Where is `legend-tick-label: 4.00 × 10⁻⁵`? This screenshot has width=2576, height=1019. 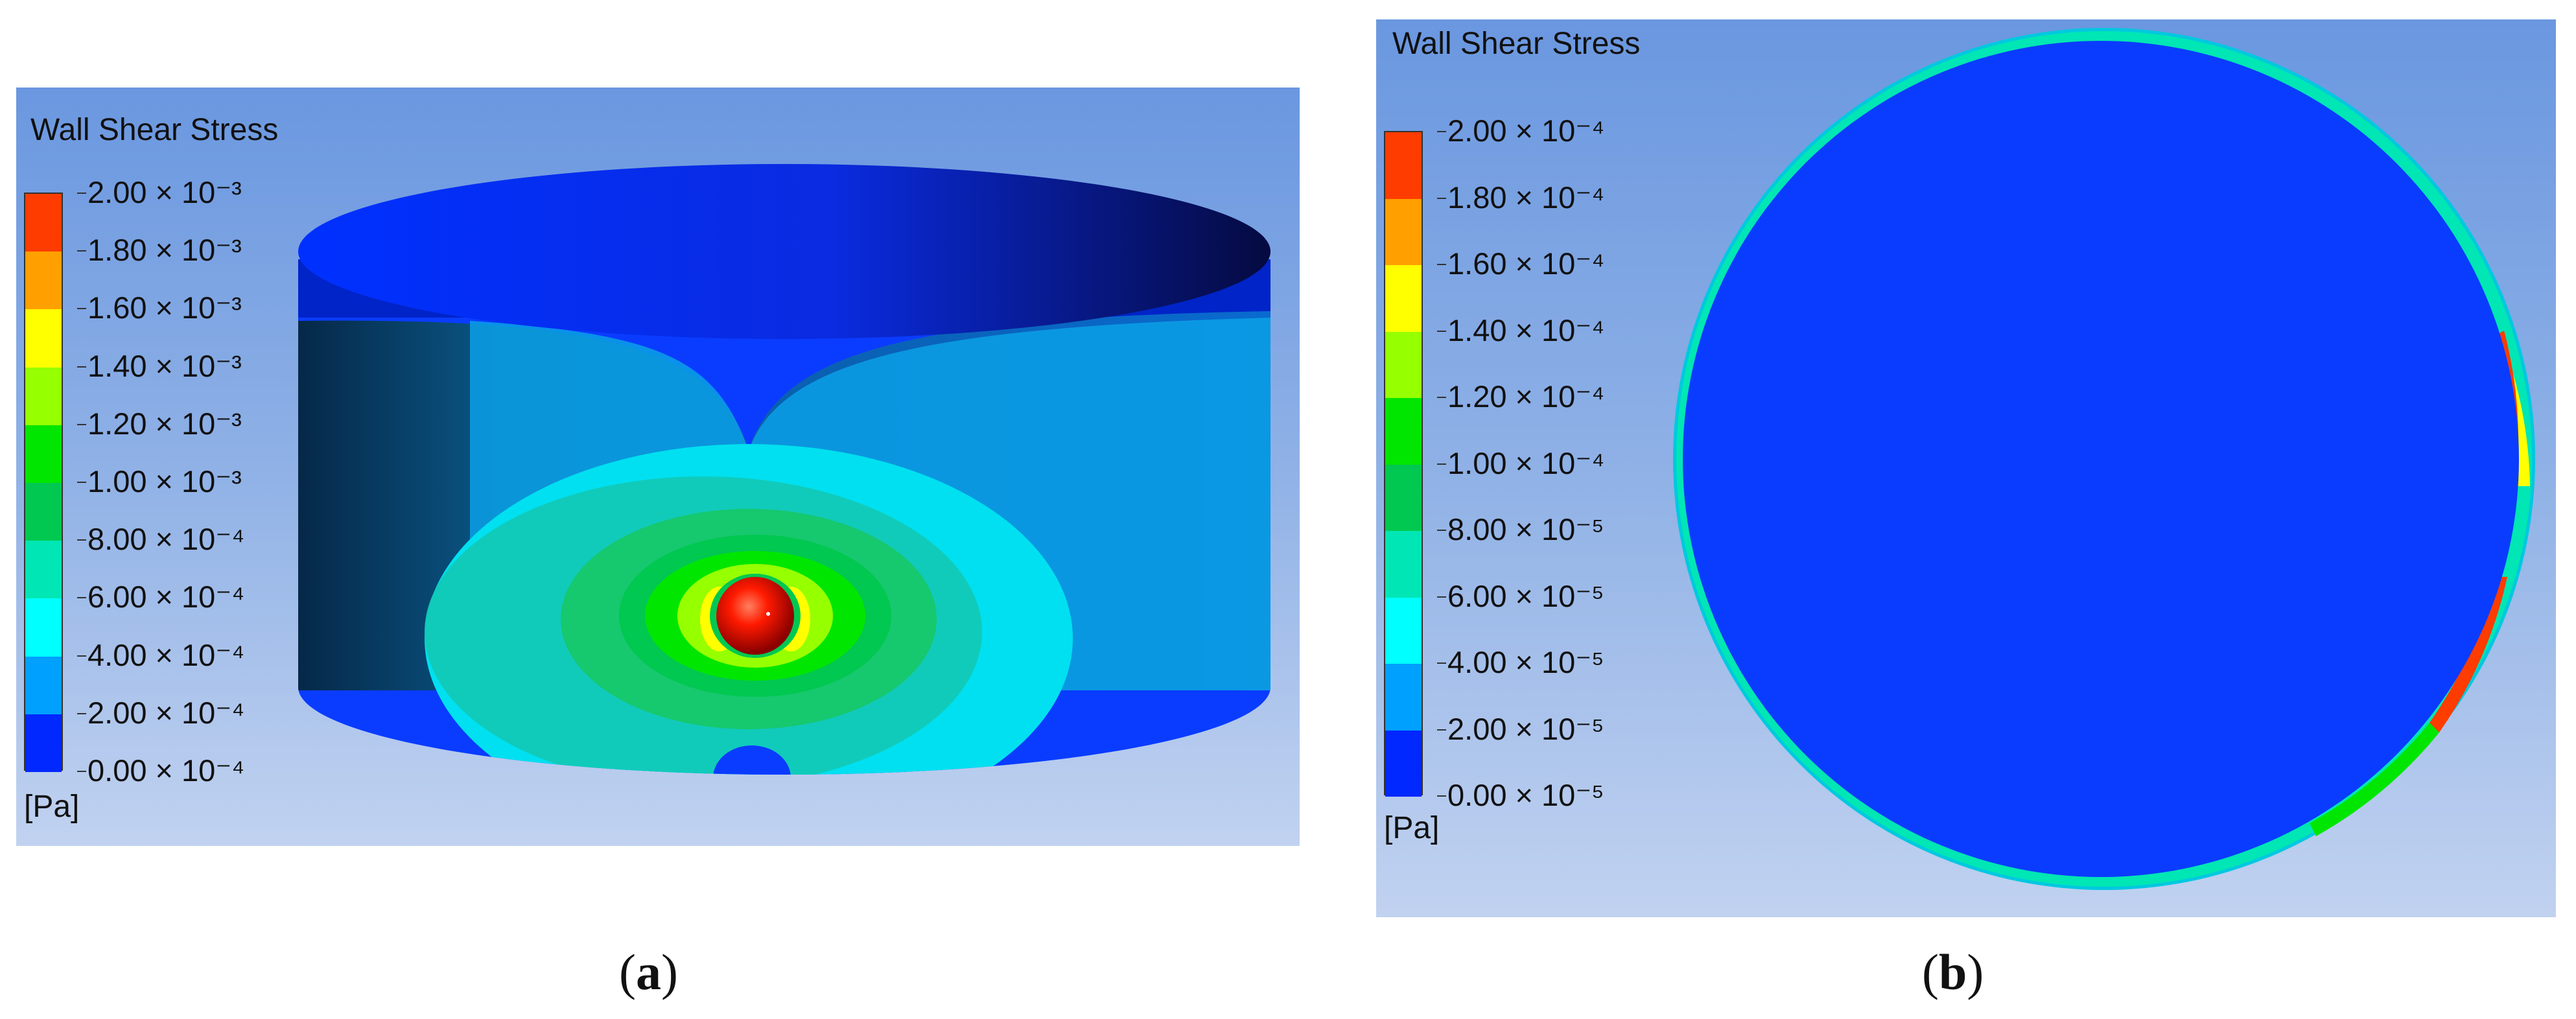
legend-tick-label: 4.00 × 10⁻⁵ is located at coordinates (1525, 662).